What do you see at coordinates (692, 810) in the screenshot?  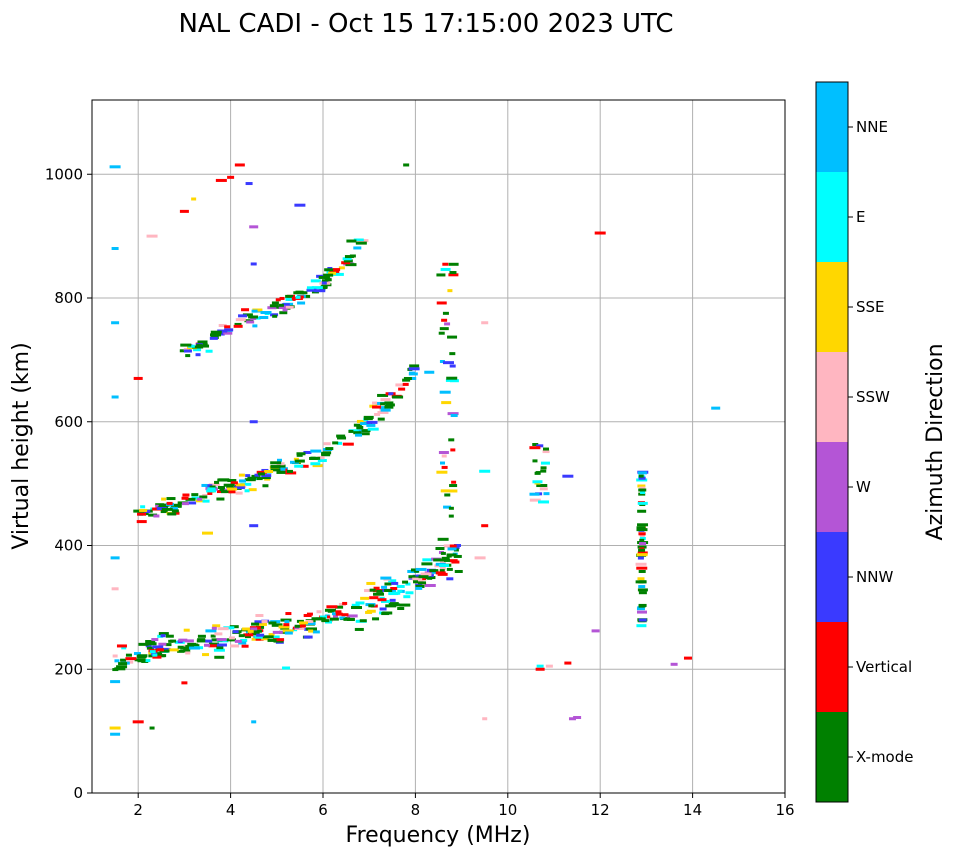 I see `x-tick-label: 14` at bounding box center [692, 810].